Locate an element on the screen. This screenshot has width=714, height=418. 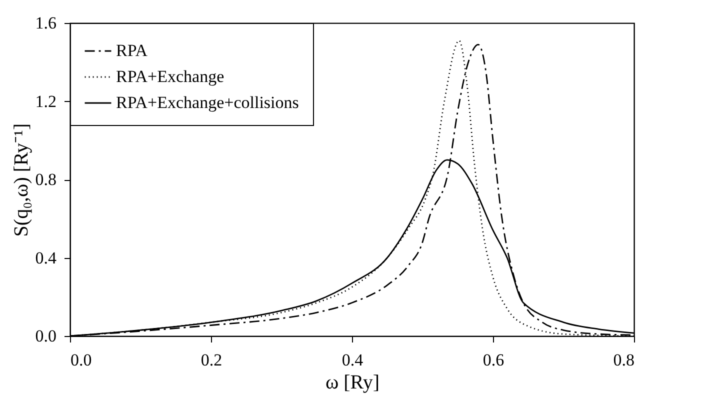
legend-label: RPA+Exchange is located at coordinates (170, 76).